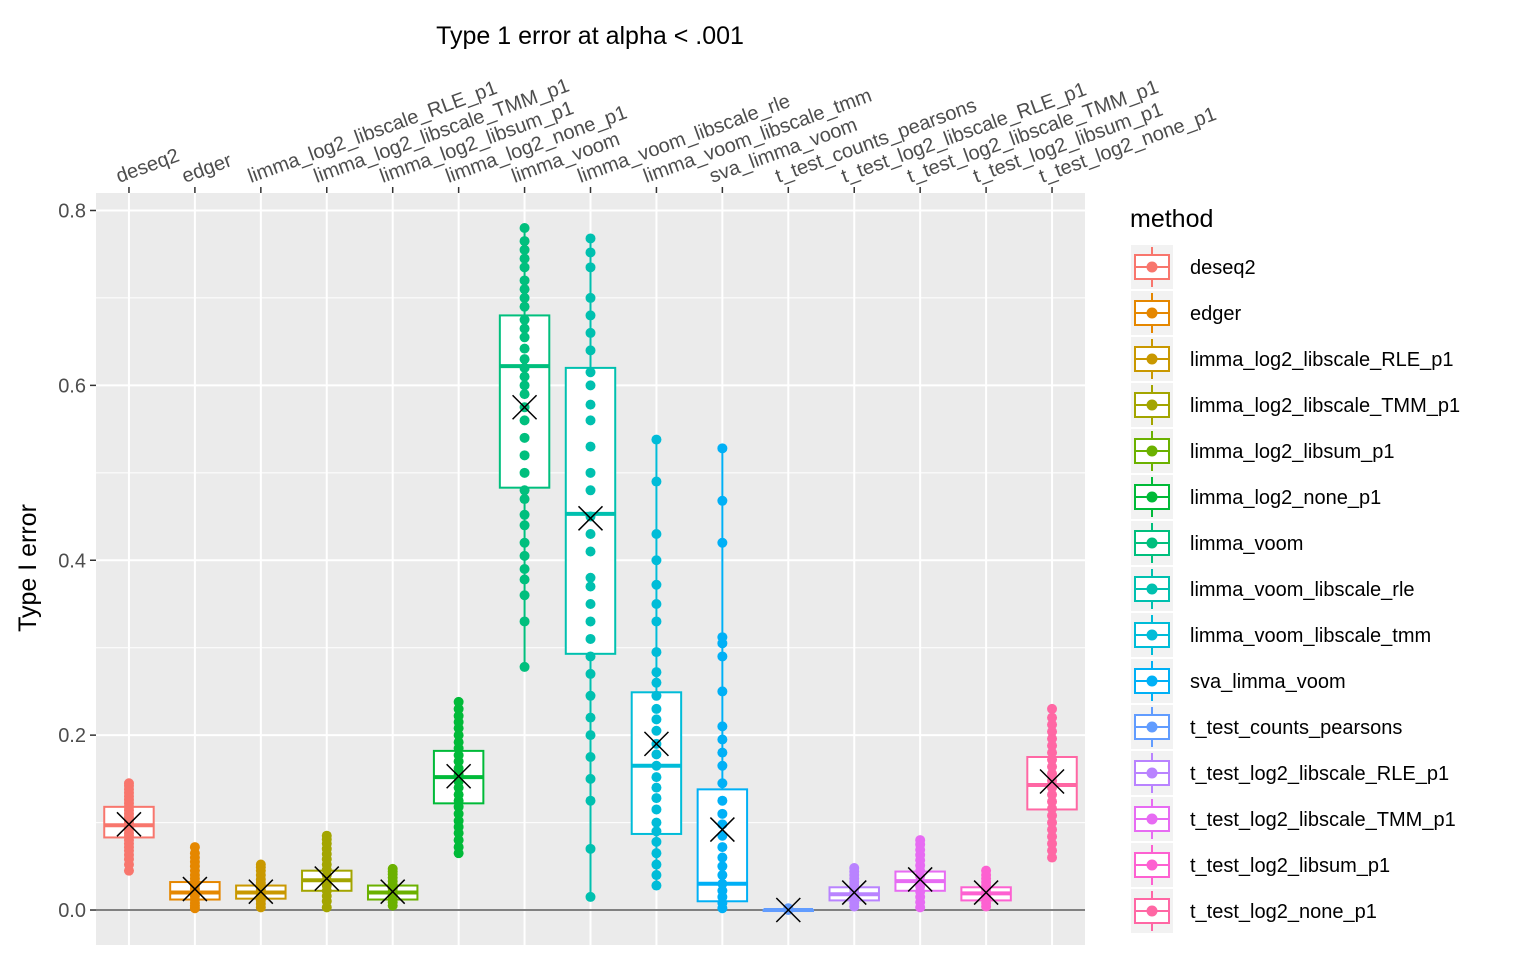 Image resolution: width=1536 pixels, height=960 pixels. Describe the element at coordinates (1319, 774) in the screenshot. I see `legend-label: t_test_log2_libscale_RLE_p1` at that location.